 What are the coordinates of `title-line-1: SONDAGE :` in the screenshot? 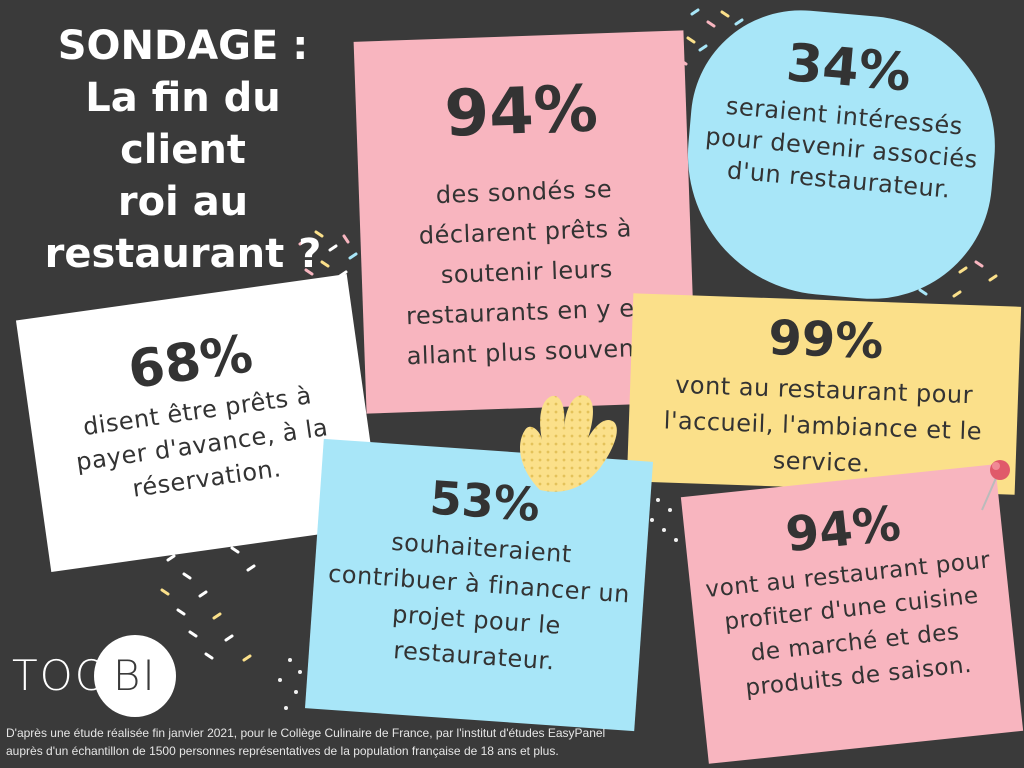 It's located at (183, 46).